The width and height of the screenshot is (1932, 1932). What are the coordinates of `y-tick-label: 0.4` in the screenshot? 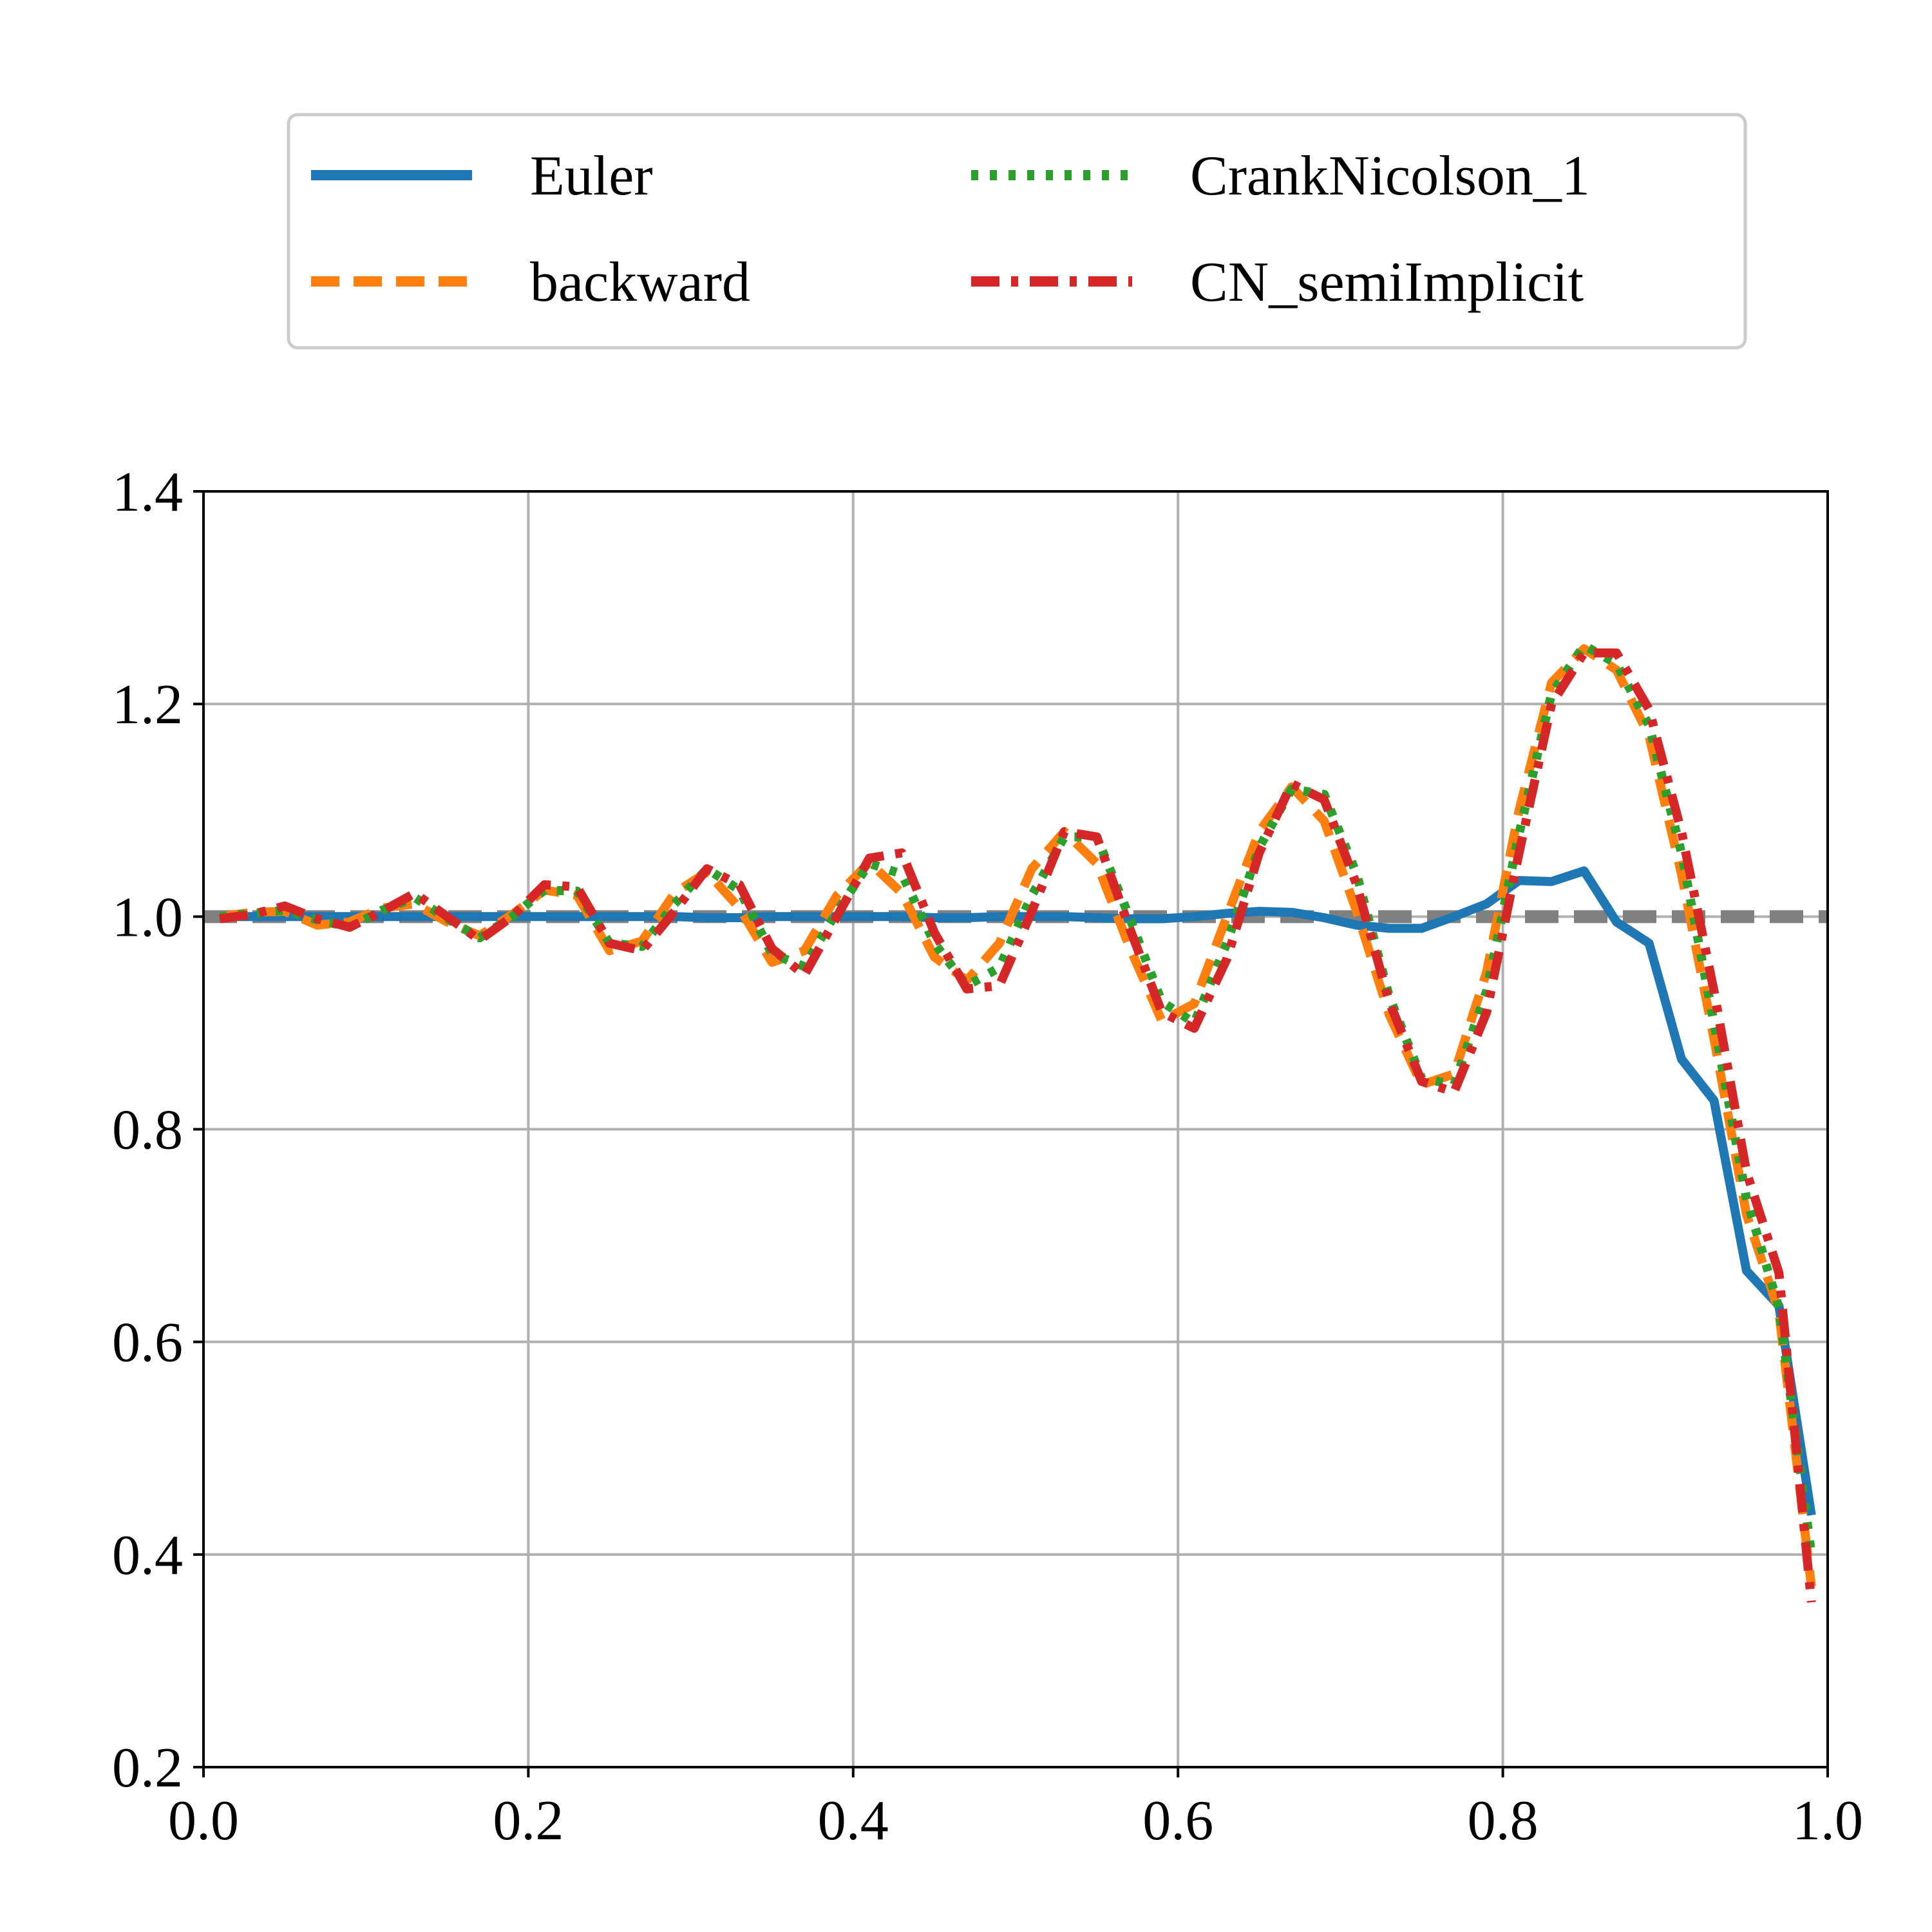 It's located at (147, 1556).